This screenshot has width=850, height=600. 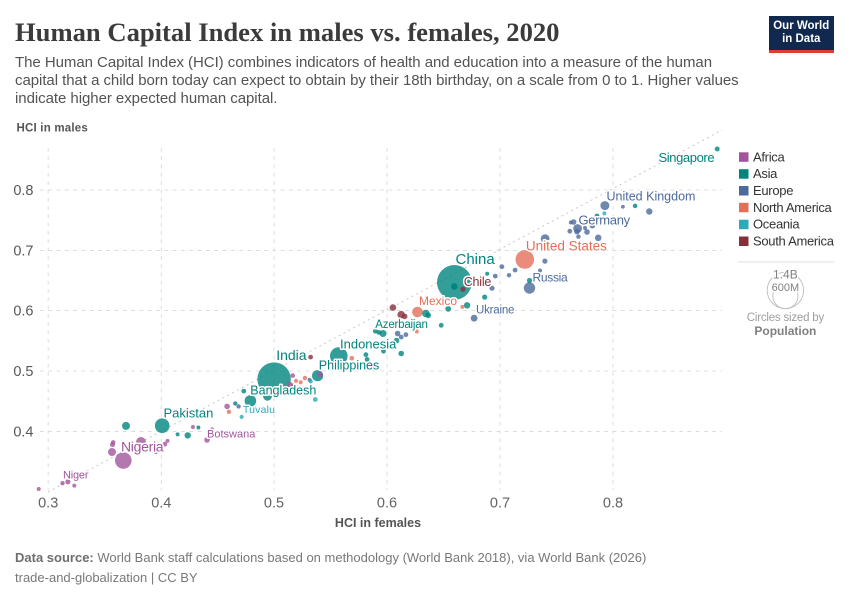 I want to click on svg-text: North America, so click(x=793, y=207).